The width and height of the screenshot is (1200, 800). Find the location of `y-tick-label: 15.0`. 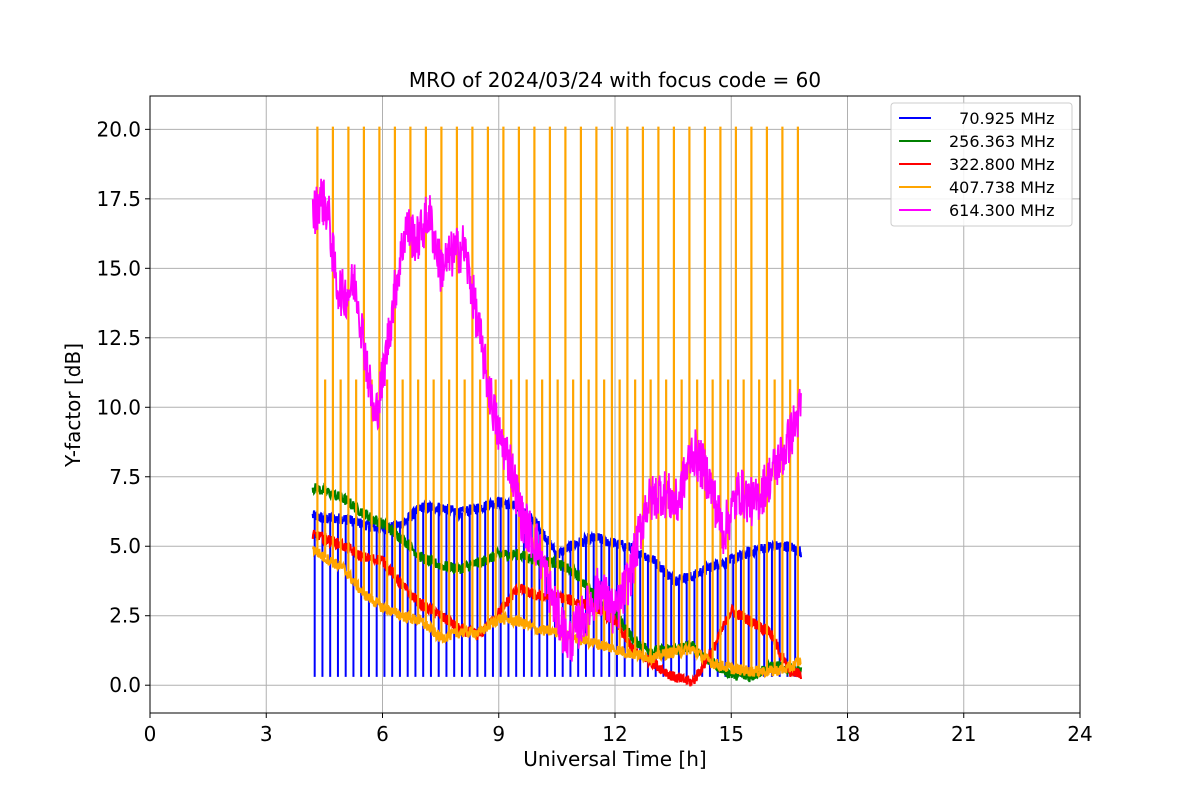

y-tick-label: 15.0 is located at coordinates (118, 268).